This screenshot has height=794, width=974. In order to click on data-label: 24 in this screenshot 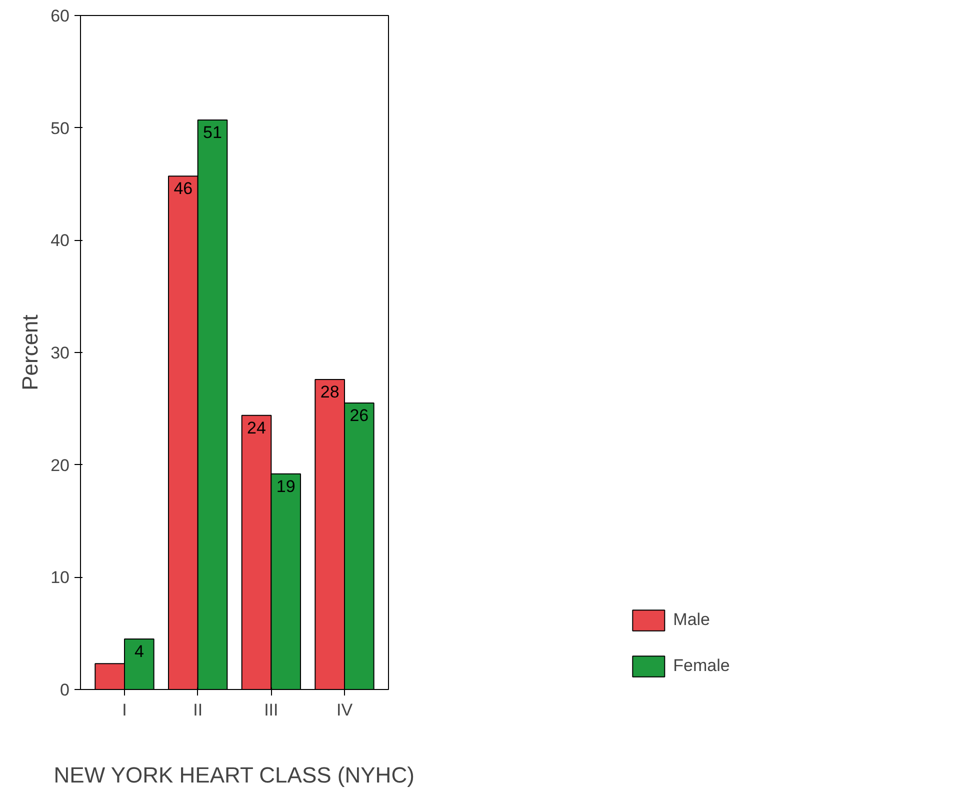, I will do `click(256, 428)`.